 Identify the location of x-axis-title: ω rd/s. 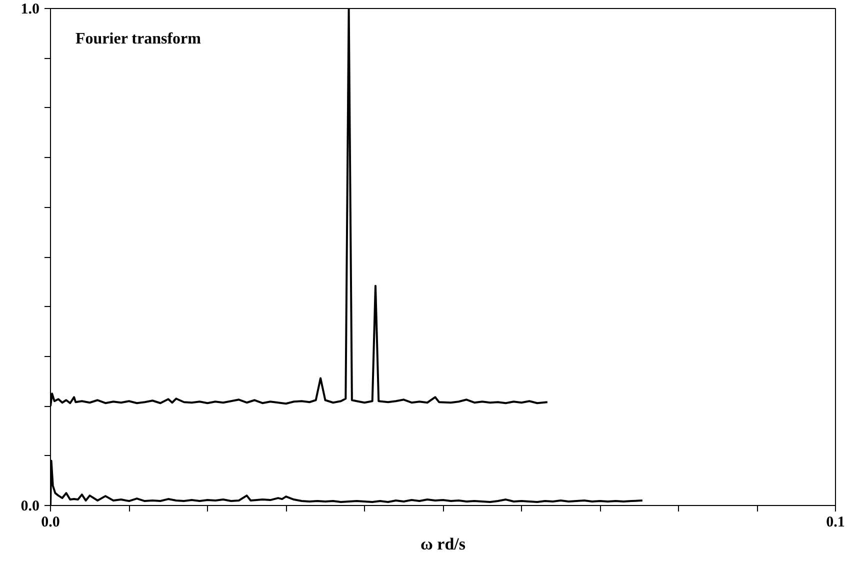
(443, 544).